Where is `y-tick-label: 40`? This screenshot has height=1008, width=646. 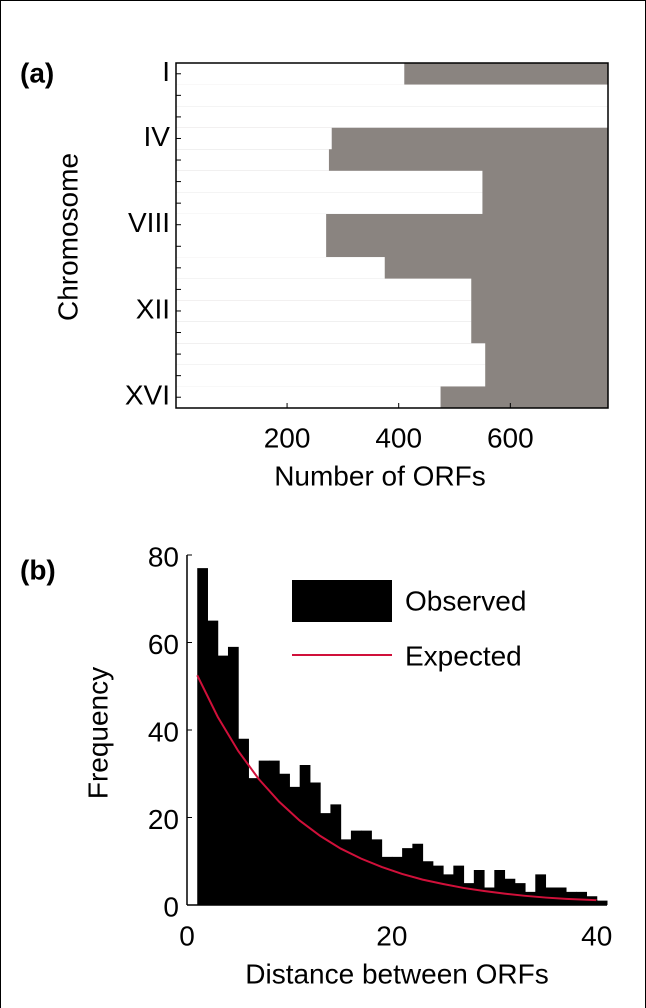 y-tick-label: 40 is located at coordinates (163, 731).